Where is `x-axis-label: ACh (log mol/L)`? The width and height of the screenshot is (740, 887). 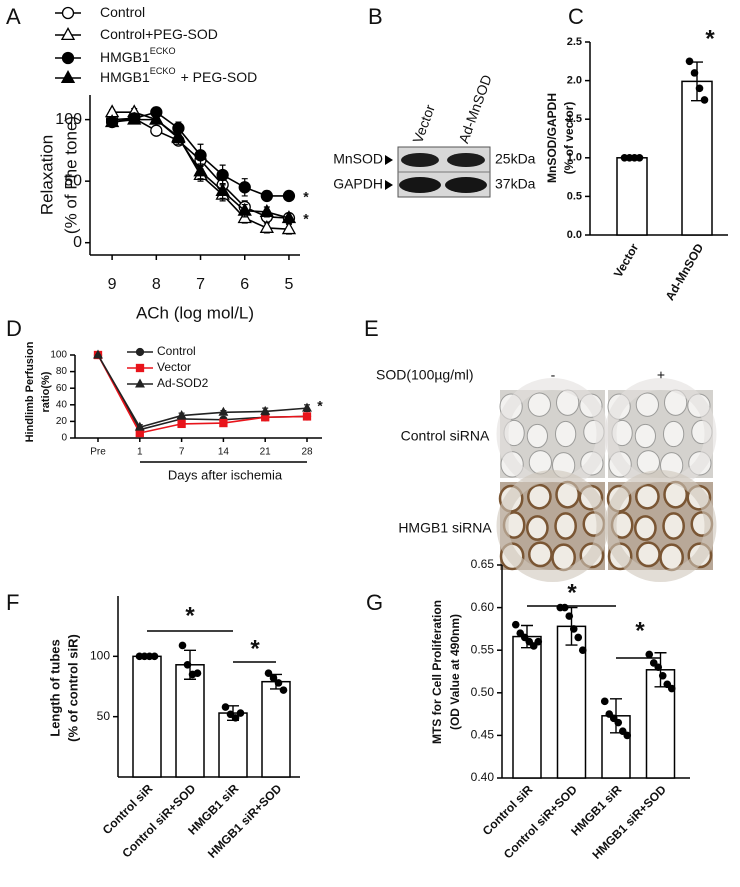 x-axis-label: ACh (log mol/L) is located at coordinates (195, 312).